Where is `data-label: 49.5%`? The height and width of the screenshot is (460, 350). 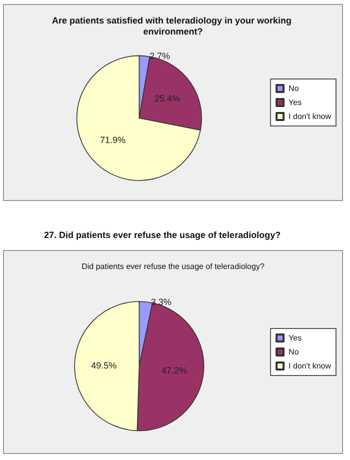
data-label: 49.5% is located at coordinates (104, 365).